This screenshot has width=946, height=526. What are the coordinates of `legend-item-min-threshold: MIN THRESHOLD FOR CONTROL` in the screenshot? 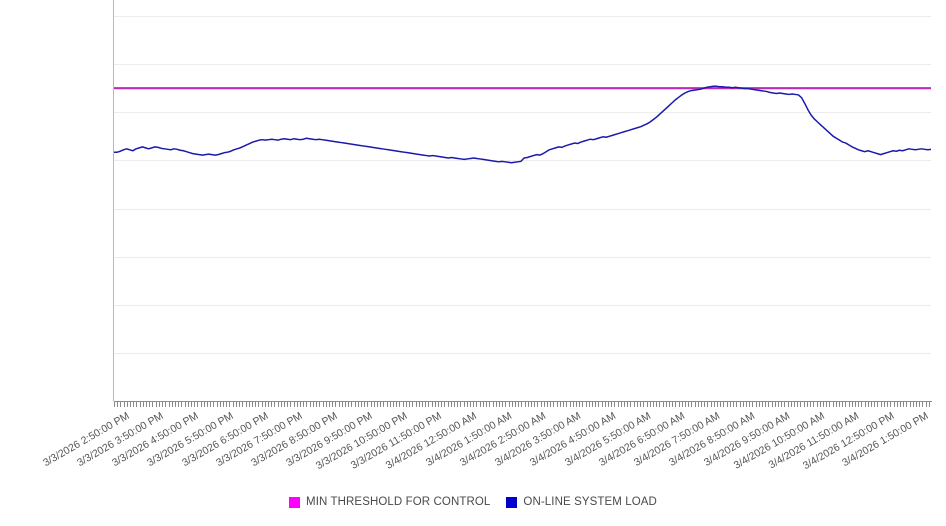 It's located at (389, 502).